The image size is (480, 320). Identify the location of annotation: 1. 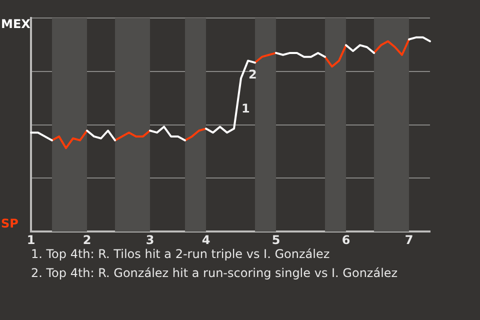
(246, 109).